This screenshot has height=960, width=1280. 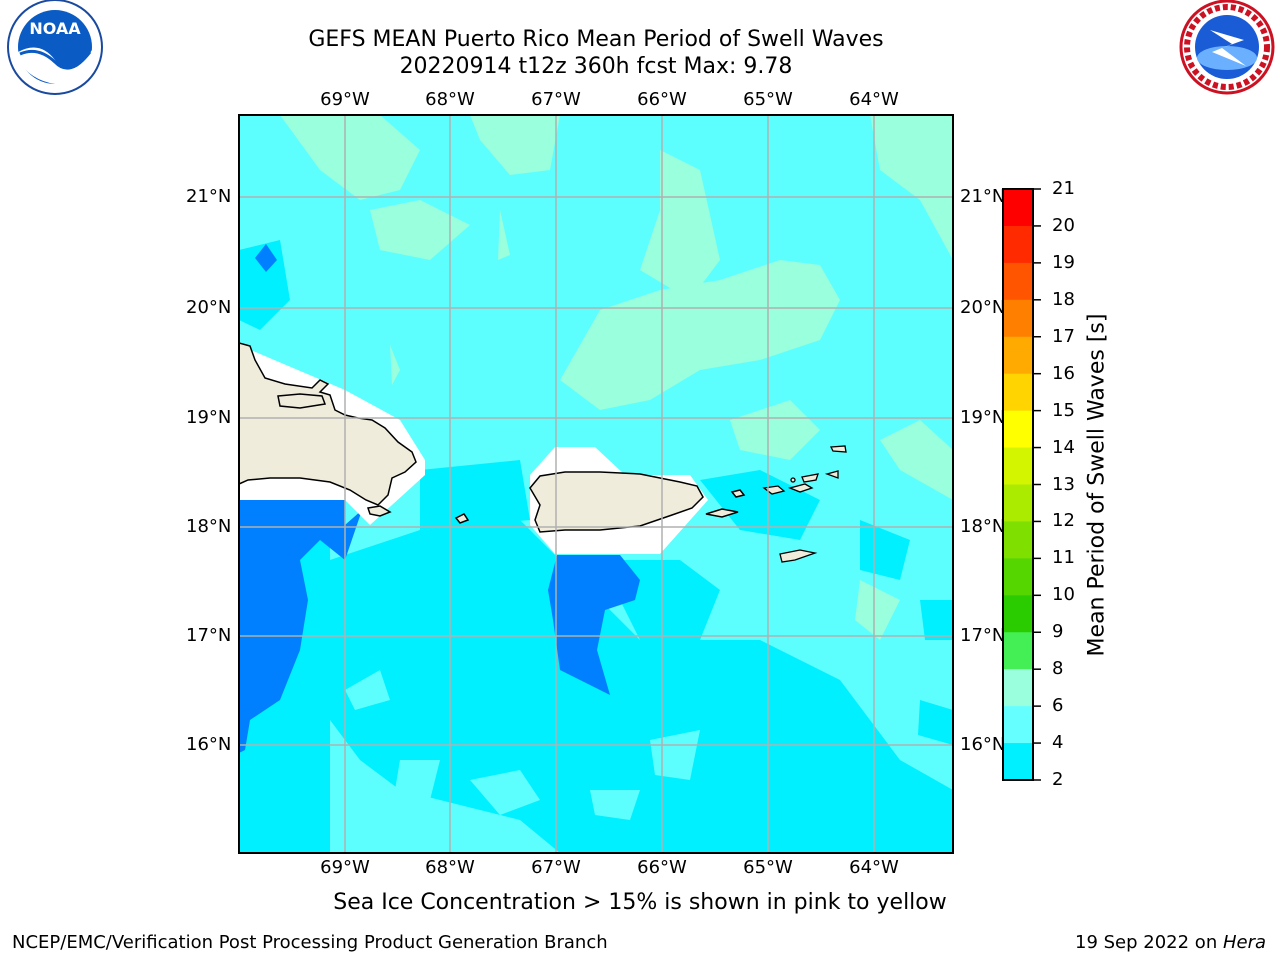 What do you see at coordinates (55, 28) in the screenshot?
I see `noaa-logo-text: NOAA` at bounding box center [55, 28].